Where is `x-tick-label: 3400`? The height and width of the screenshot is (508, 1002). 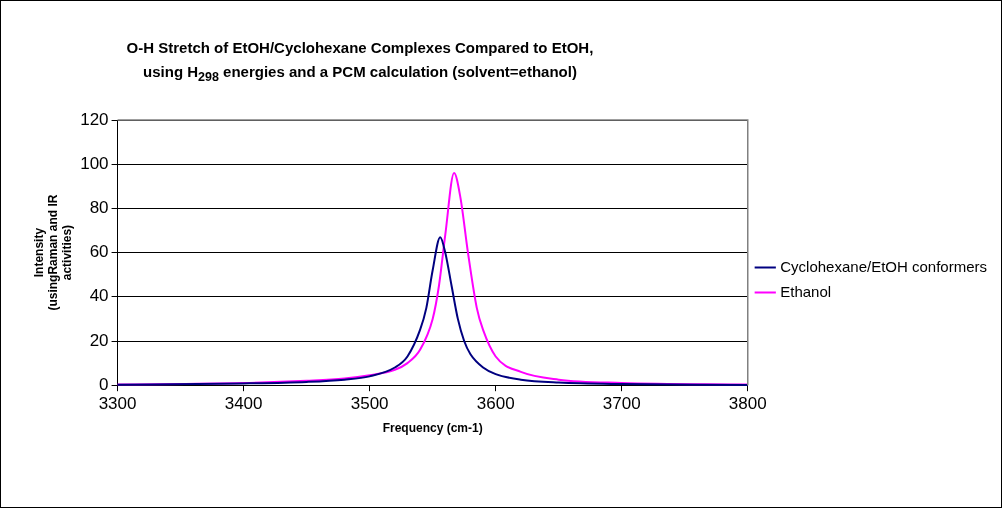 x-tick-label: 3400 is located at coordinates (243, 404).